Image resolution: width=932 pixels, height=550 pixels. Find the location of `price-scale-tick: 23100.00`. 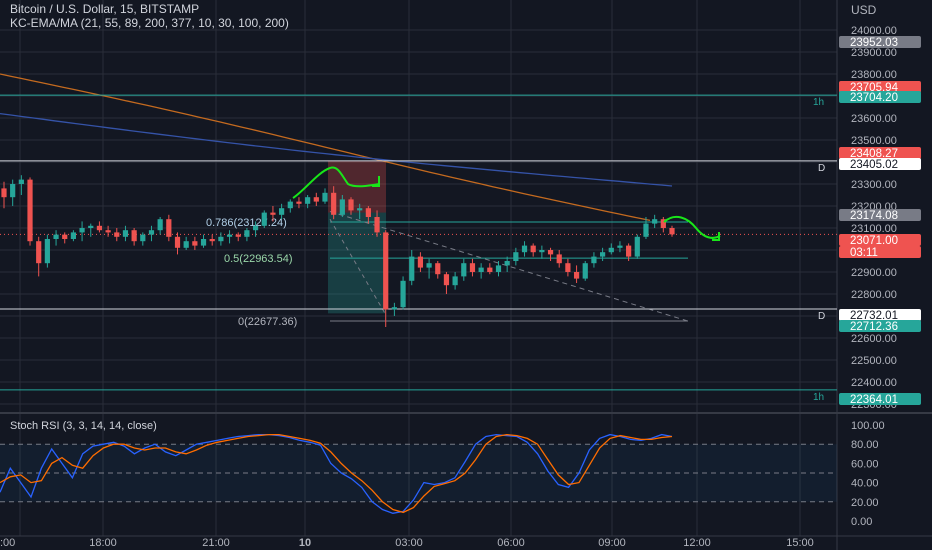

price-scale-tick: 23100.00 is located at coordinates (874, 229).